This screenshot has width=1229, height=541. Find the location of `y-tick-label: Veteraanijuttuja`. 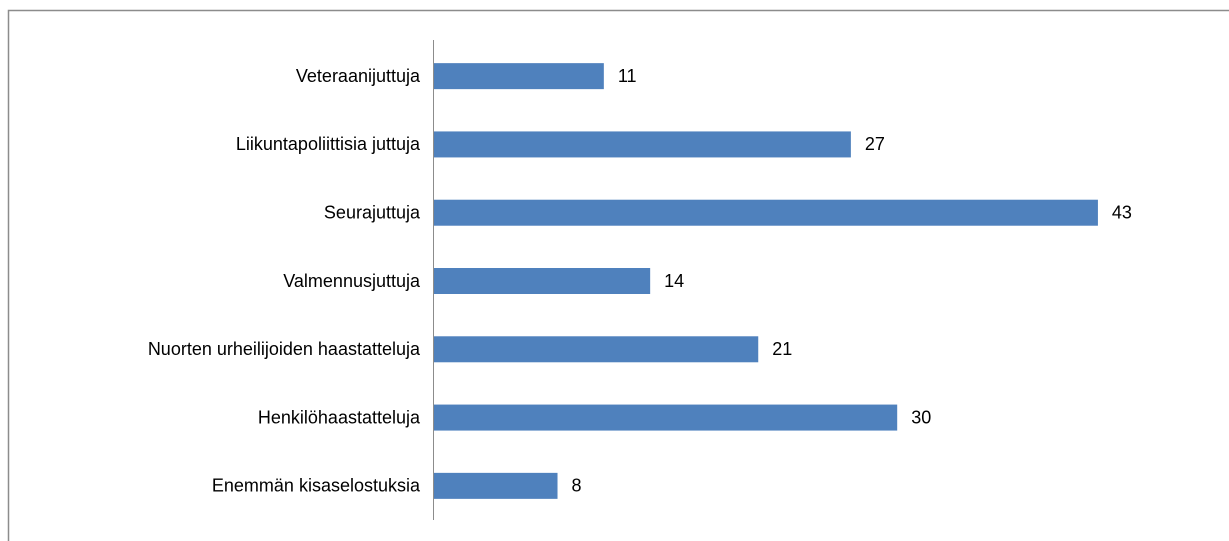

y-tick-label: Veteraanijuttuja is located at coordinates (358, 76).